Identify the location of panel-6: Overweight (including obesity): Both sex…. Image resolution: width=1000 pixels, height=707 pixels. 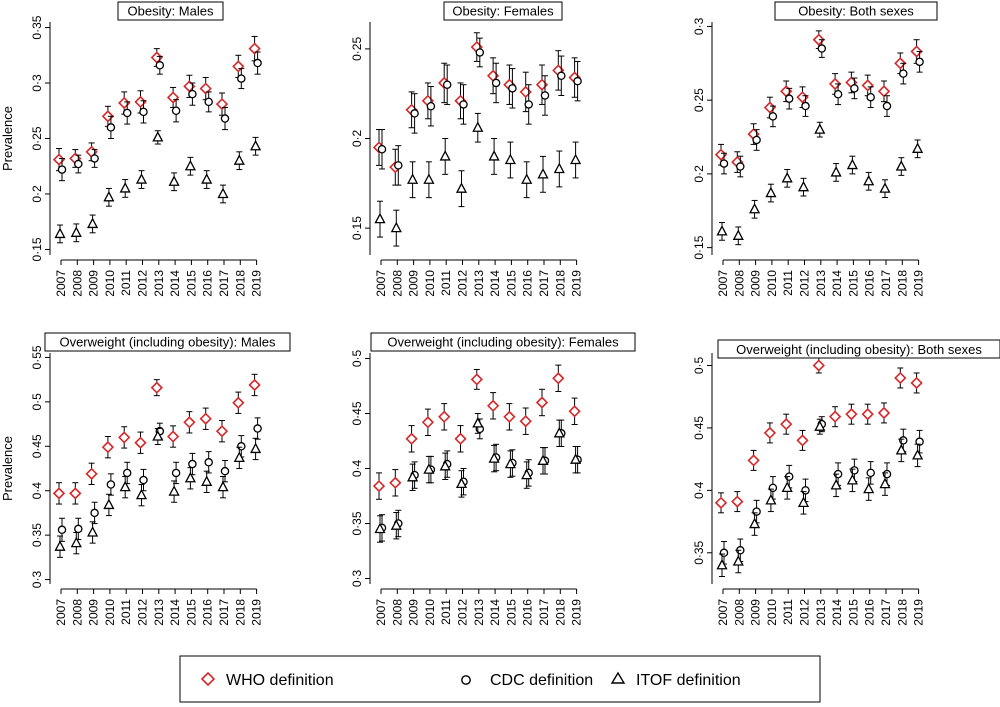
(846, 482).